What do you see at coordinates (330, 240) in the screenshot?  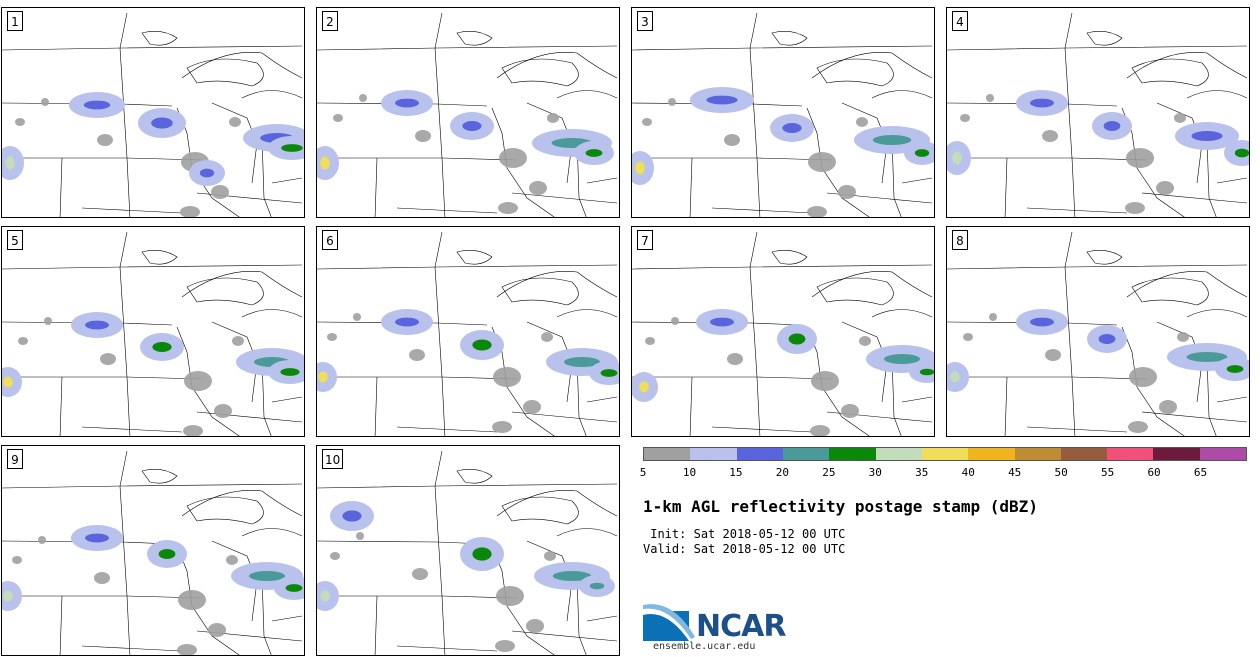 I see `panel-label: 6` at bounding box center [330, 240].